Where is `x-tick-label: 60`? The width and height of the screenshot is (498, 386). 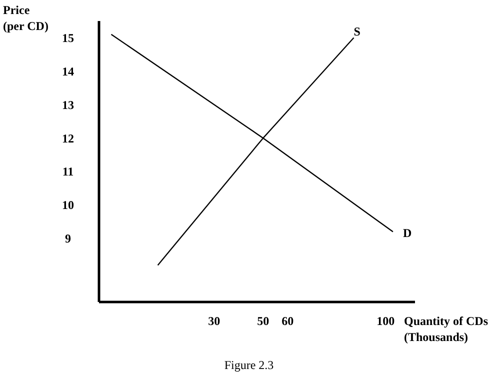 x-tick-label: 60 is located at coordinates (288, 321).